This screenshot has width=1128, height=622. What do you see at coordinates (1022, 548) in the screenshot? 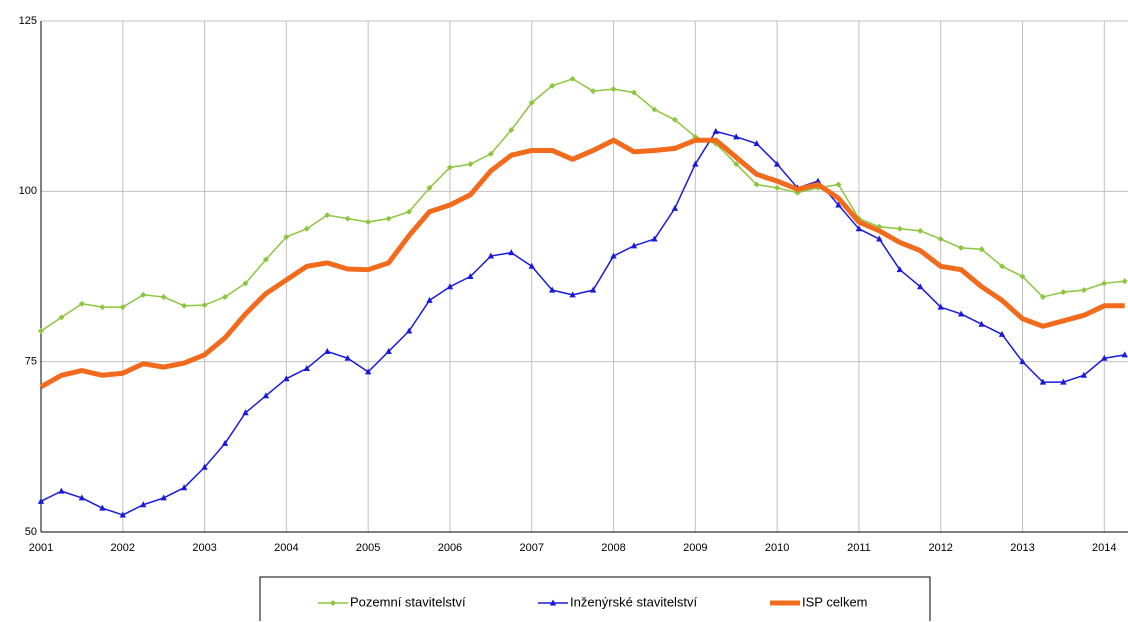
I see `x-tick-label: 2013` at bounding box center [1022, 548].